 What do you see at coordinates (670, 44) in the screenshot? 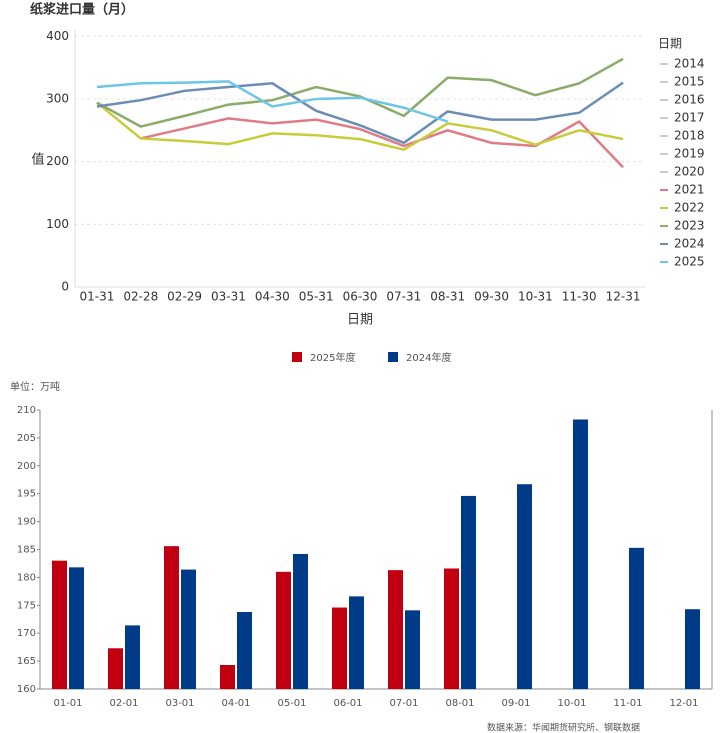
I see `legend-title: 日期` at bounding box center [670, 44].